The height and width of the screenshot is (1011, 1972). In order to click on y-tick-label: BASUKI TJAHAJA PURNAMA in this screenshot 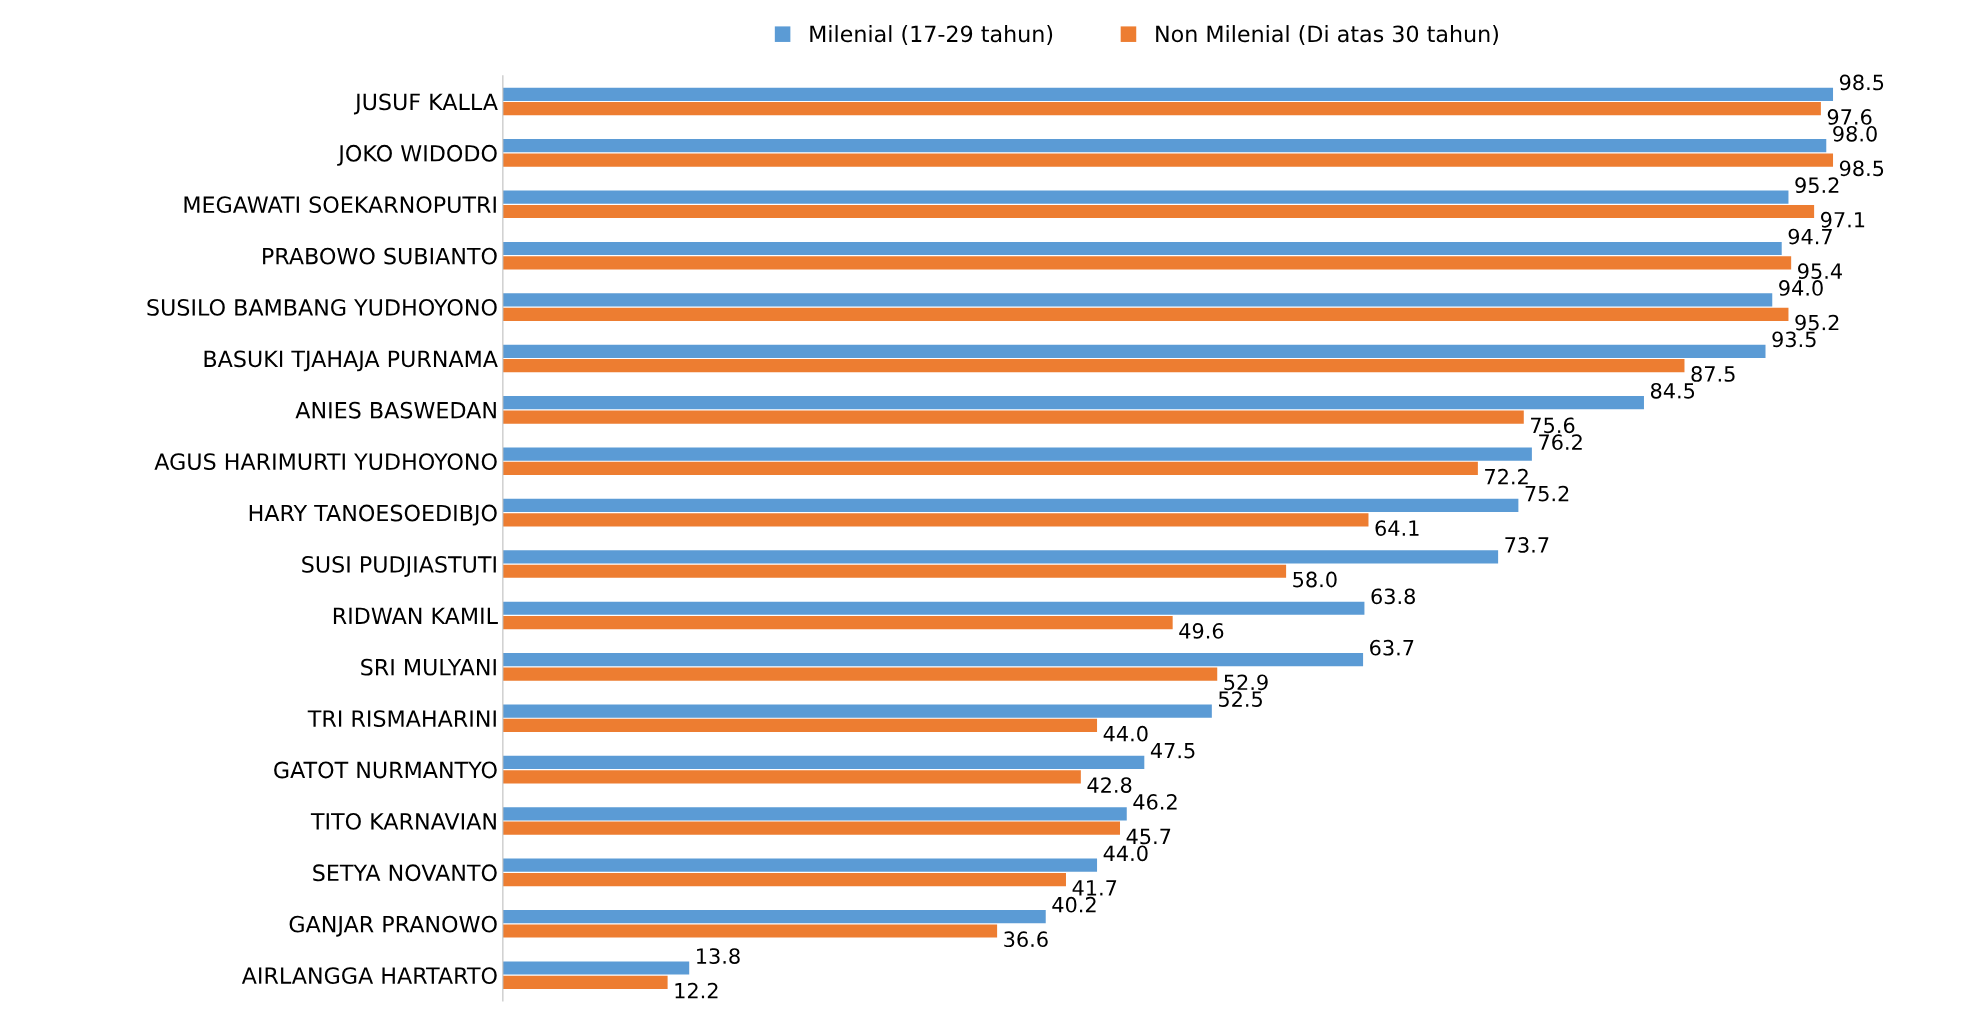, I will do `click(351, 361)`.